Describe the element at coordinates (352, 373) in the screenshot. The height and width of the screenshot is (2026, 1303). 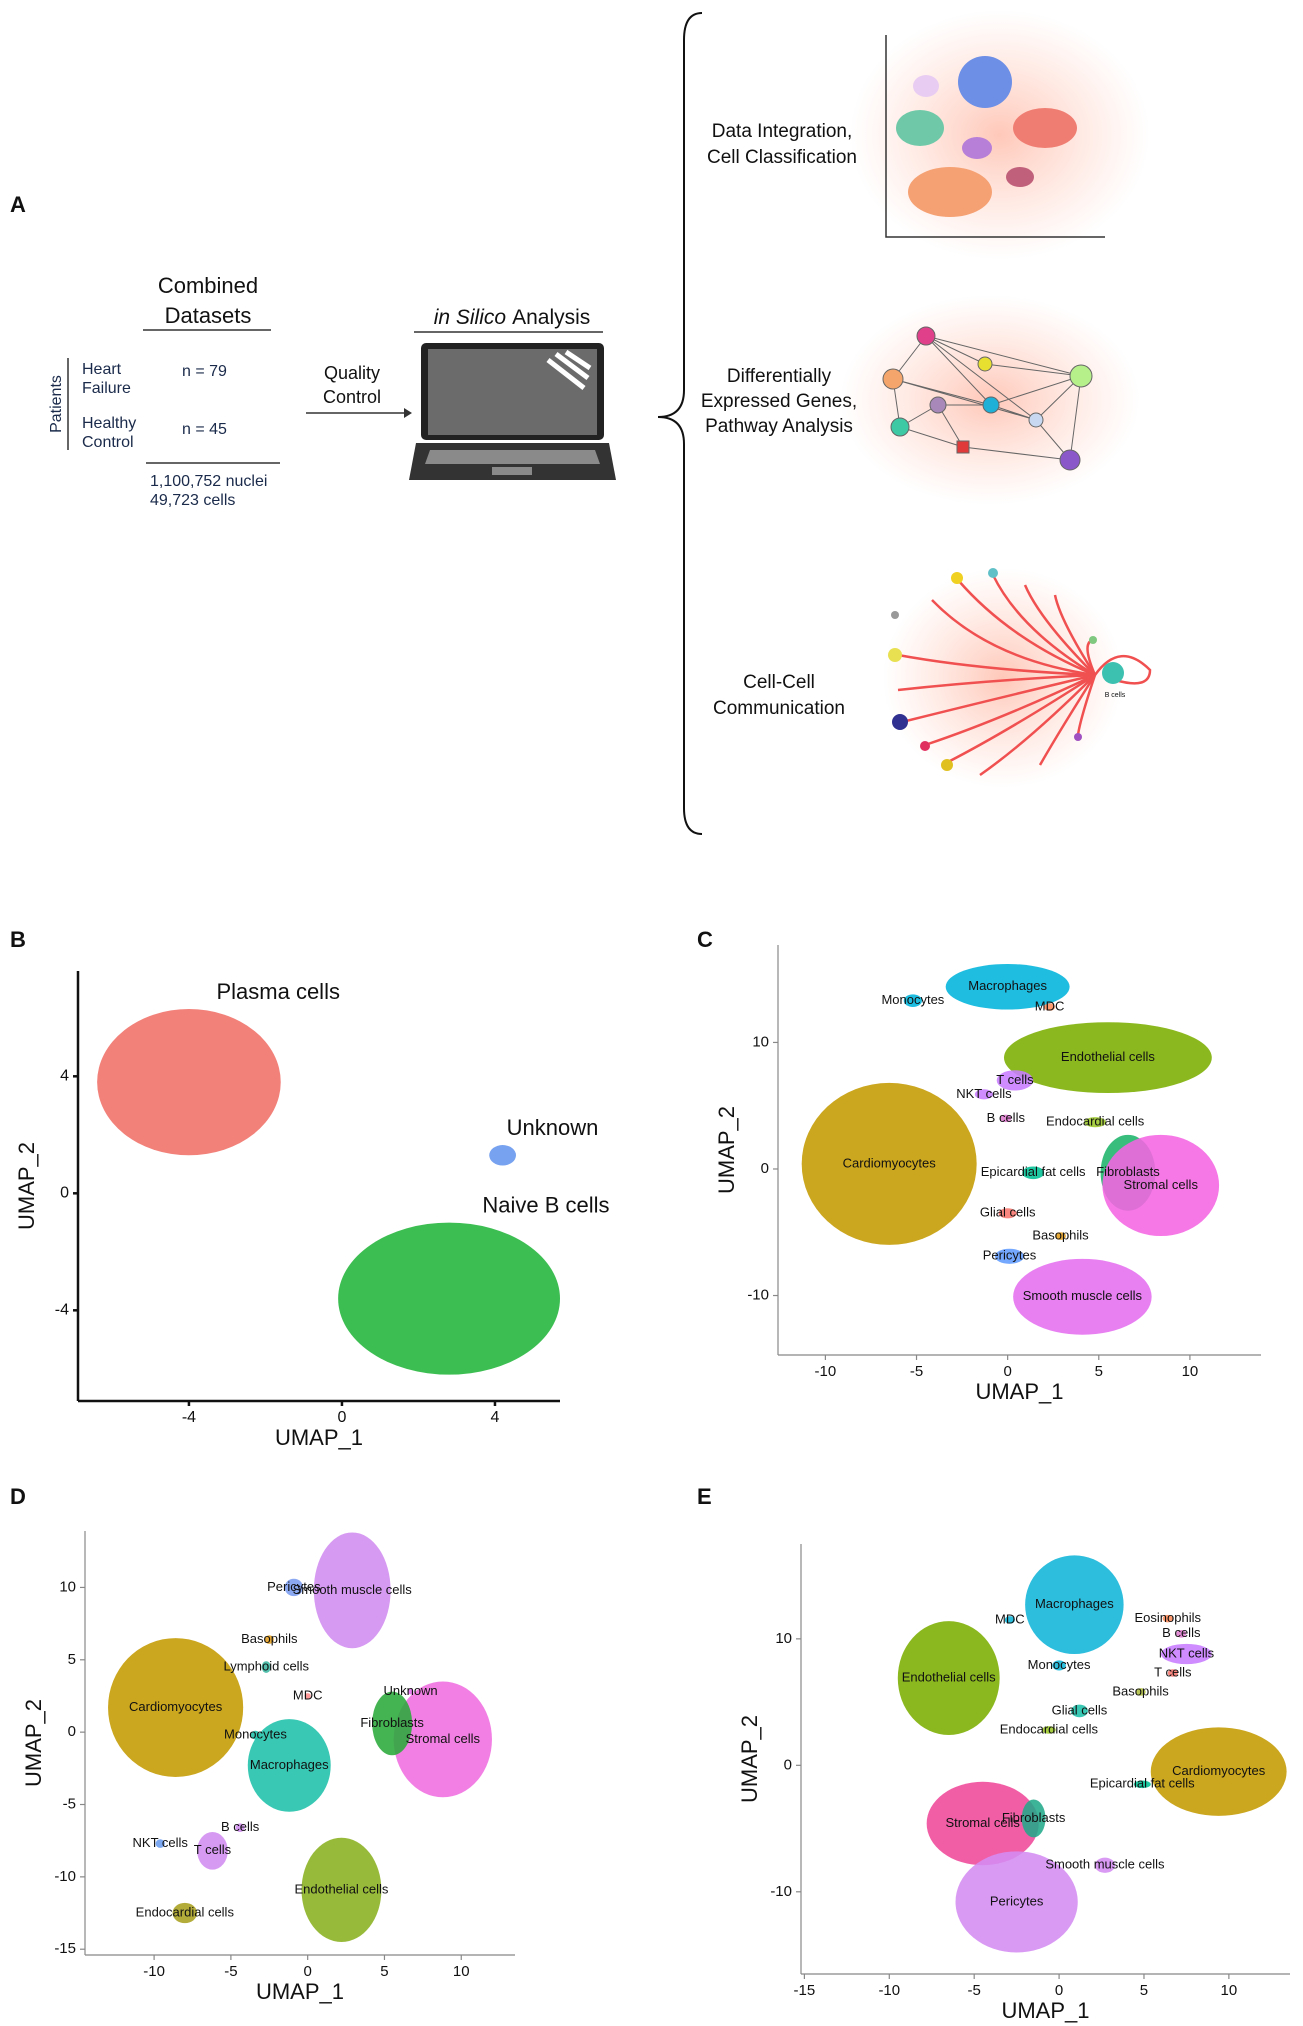
I see `arrow-label: Quality` at that location.